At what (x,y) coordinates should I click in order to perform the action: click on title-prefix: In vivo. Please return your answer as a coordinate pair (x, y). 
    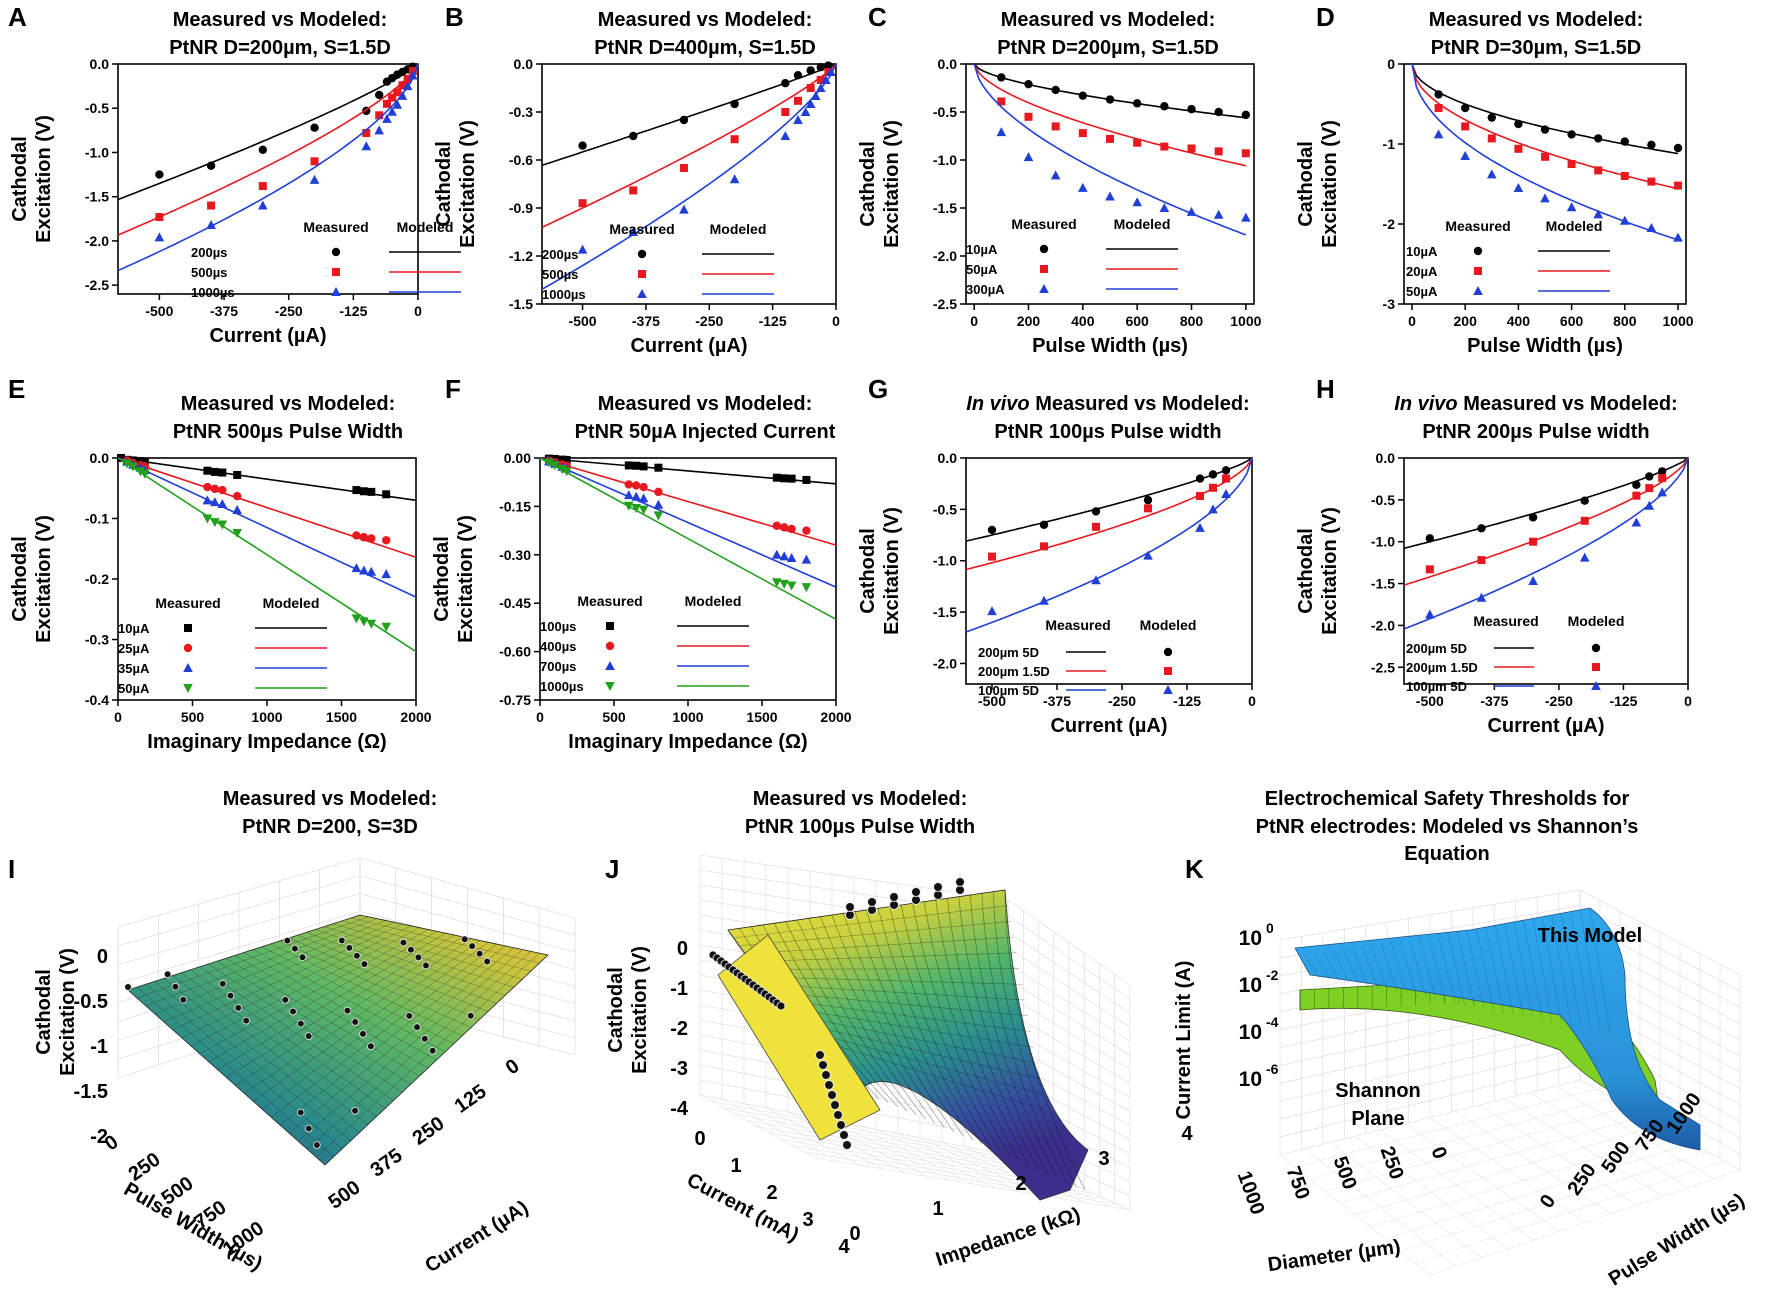
    Looking at the image, I should click on (1000, 404).